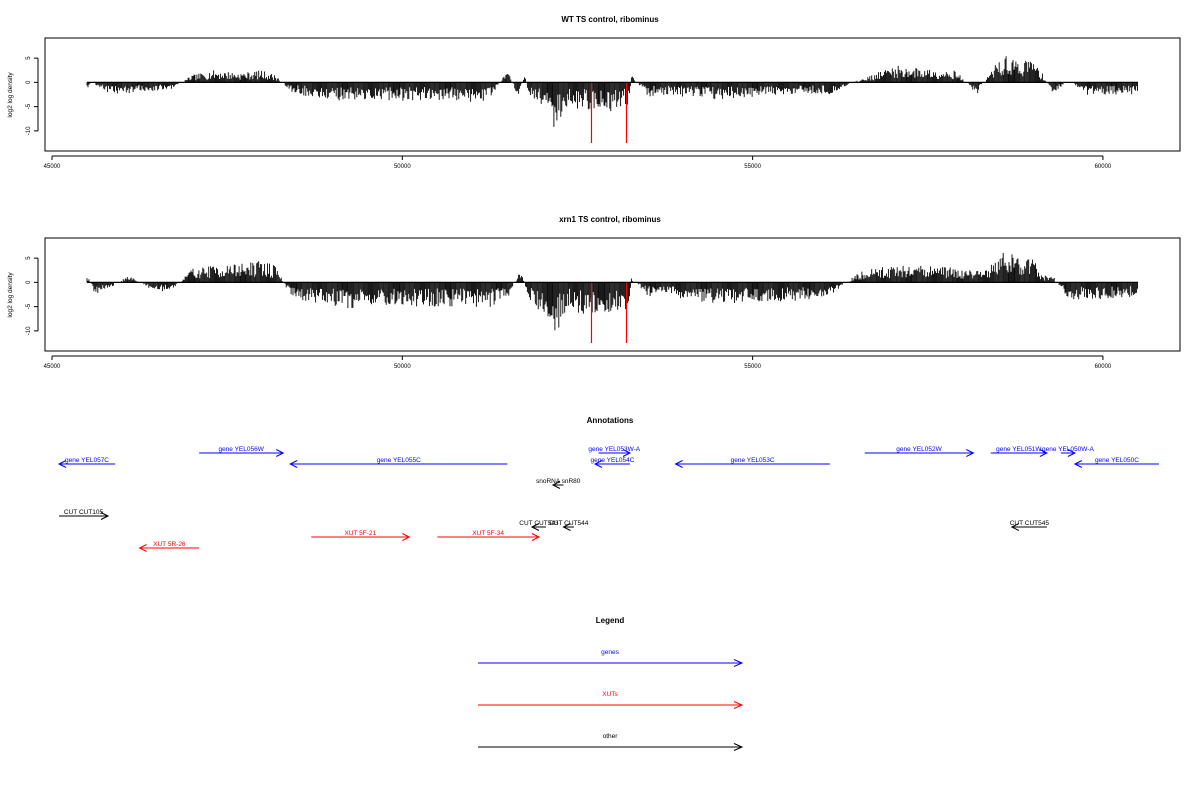  I want to click on annotation-feature: gene YEL051W, so click(1019, 451).